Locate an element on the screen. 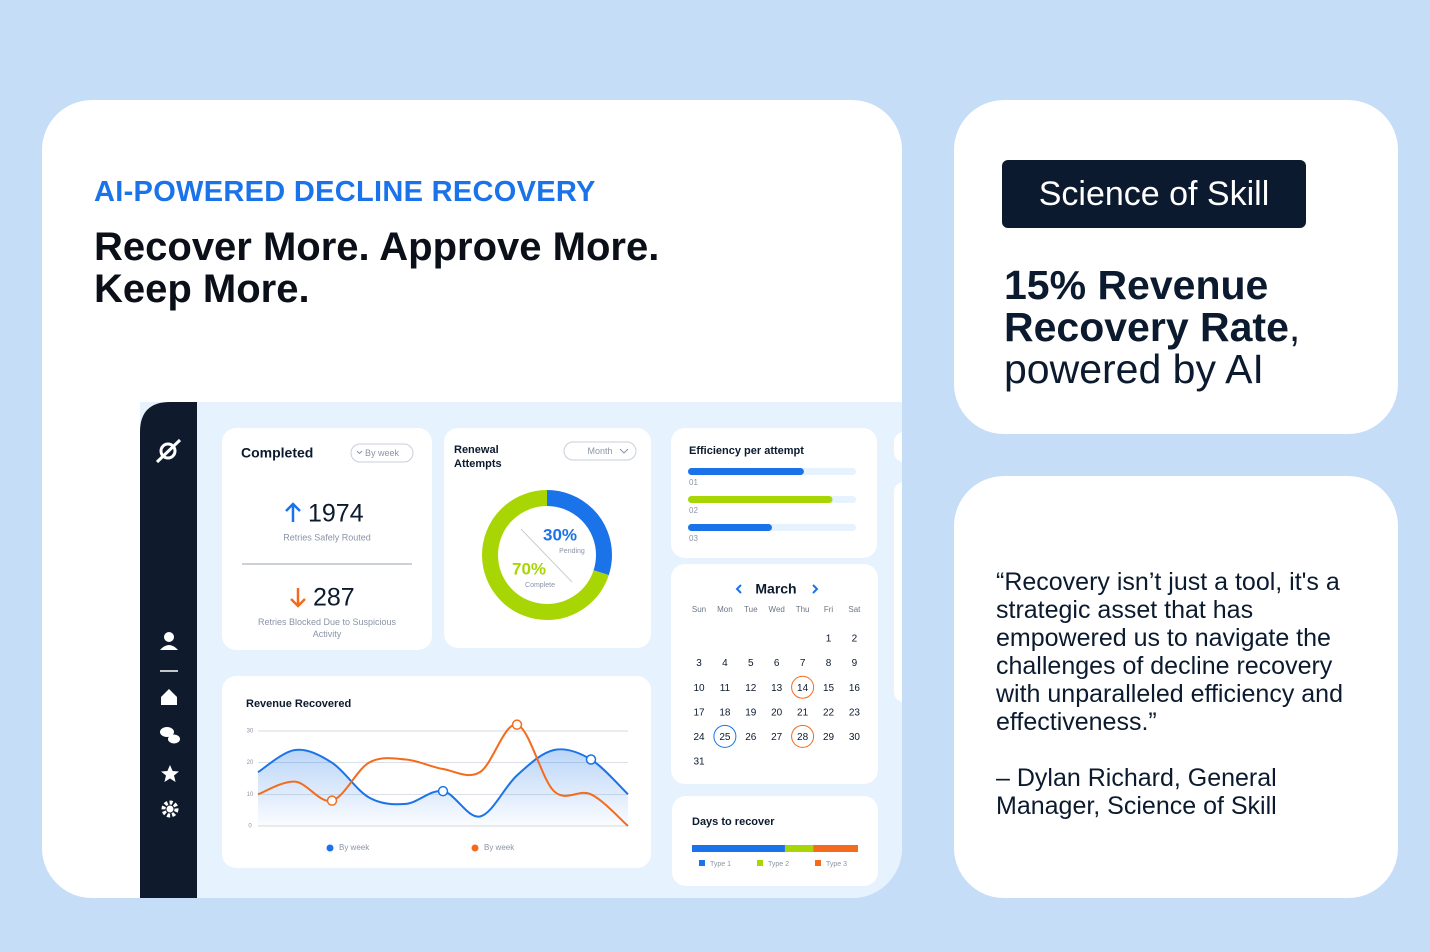 Image resolution: width=1430 pixels, height=952 pixels. stat: 15% Revenue Recovery Rate, powered by AI is located at coordinates (1169, 327).